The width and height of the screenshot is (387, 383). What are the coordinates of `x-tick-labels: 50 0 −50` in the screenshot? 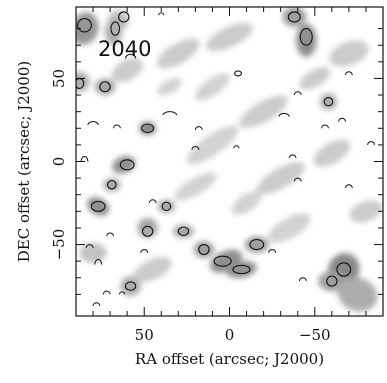 It's located at (233, 335).